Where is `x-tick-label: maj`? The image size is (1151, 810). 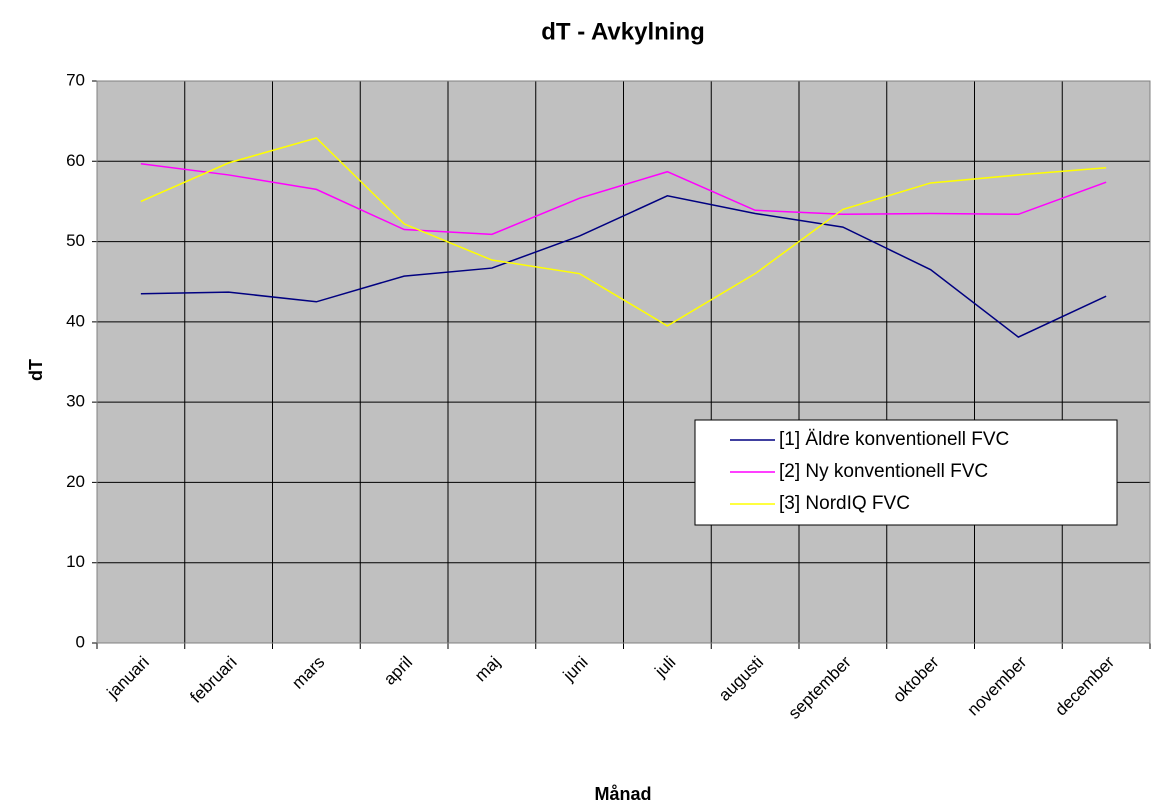
x-tick-label: maj is located at coordinates (487, 669).